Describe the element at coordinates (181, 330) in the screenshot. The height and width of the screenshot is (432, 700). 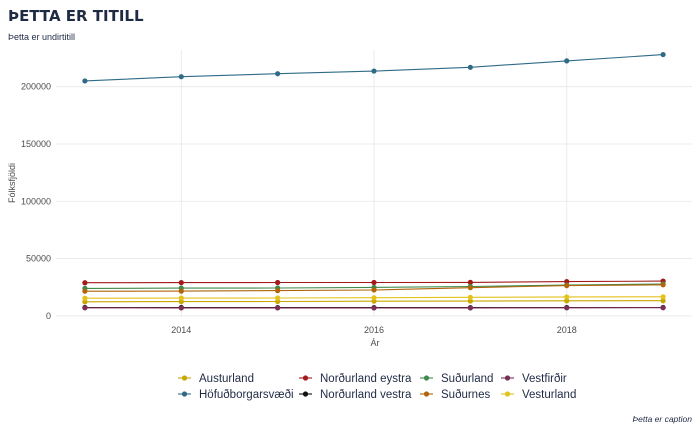
I see `x-tick-label: 2014` at that location.